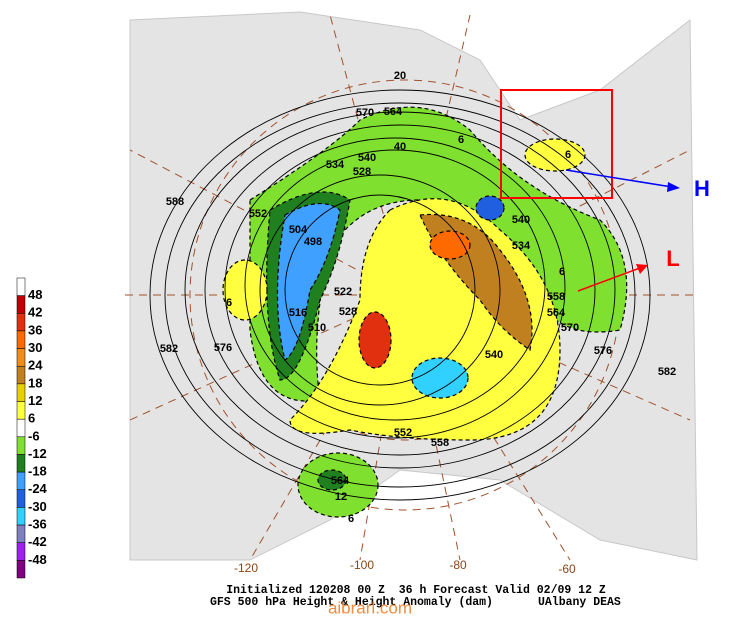 Image resolution: width=730 pixels, height=618 pixels. Describe the element at coordinates (35, 400) in the screenshot. I see `legend-label: 12` at that location.